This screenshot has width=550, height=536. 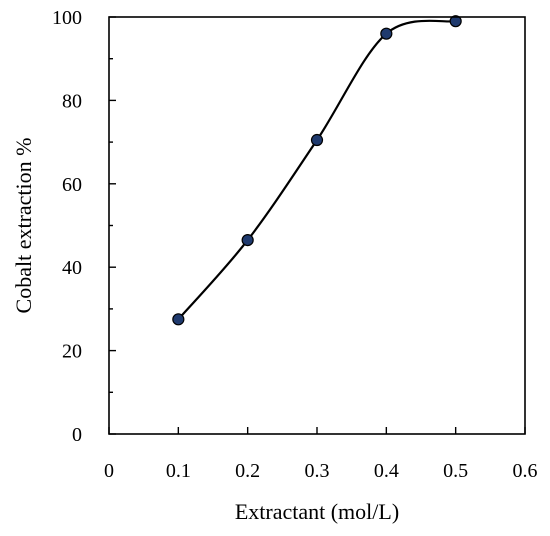 What do you see at coordinates (72, 352) in the screenshot?
I see `y-tick-label: 20` at bounding box center [72, 352].